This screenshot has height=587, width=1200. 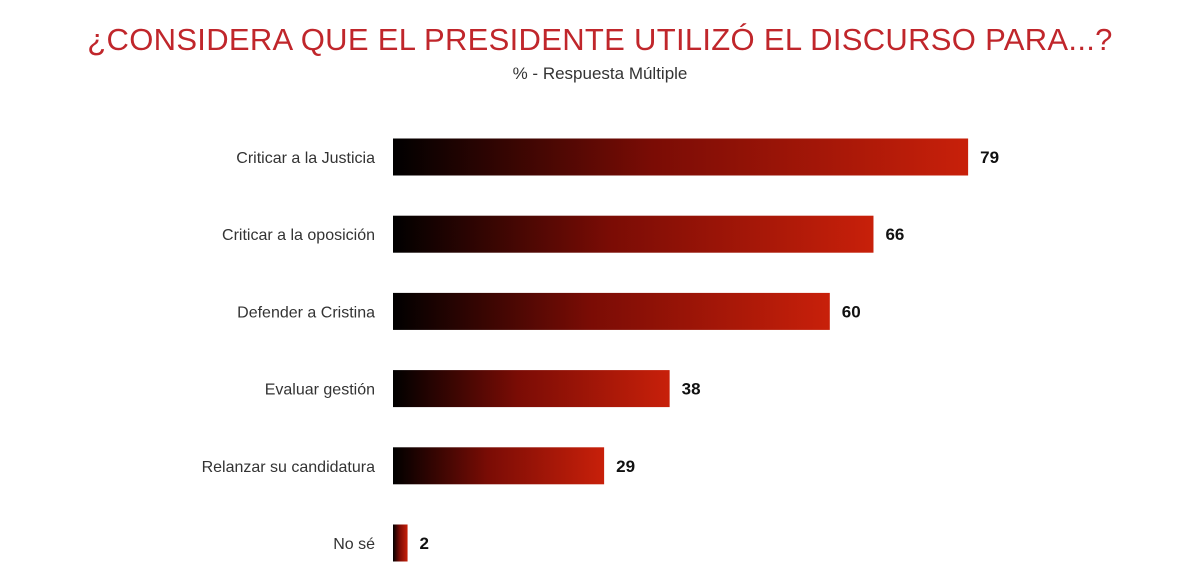 What do you see at coordinates (851, 311) in the screenshot?
I see `data-label: 60` at bounding box center [851, 311].